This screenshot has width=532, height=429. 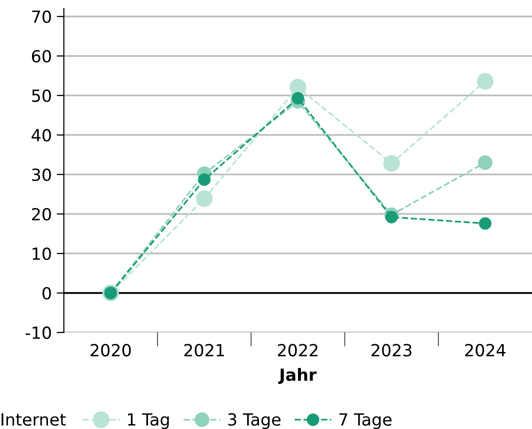 I want to click on legend-label: 3 Tage, so click(x=254, y=421).